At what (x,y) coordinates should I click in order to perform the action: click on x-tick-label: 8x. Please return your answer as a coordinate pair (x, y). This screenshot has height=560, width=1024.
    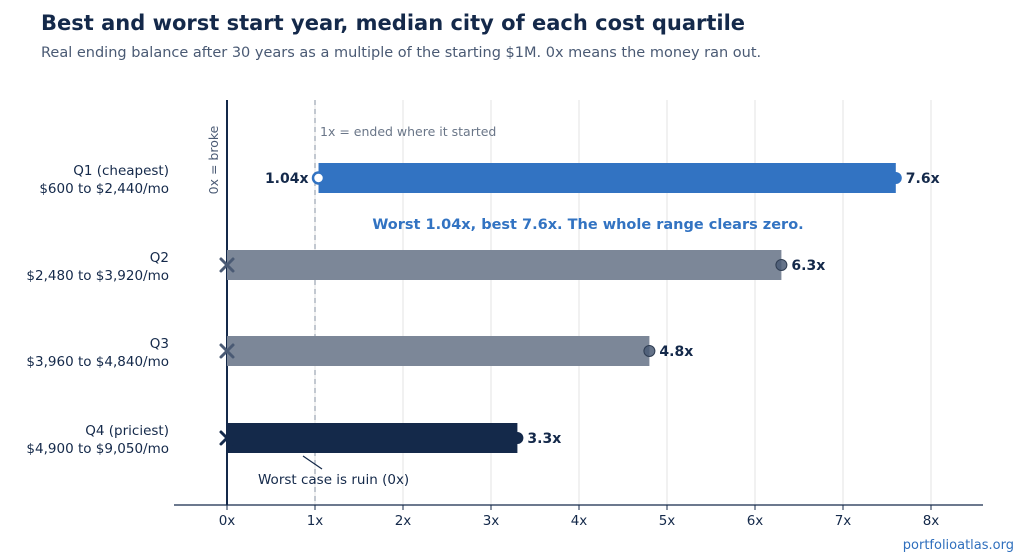
    Looking at the image, I should click on (931, 521).